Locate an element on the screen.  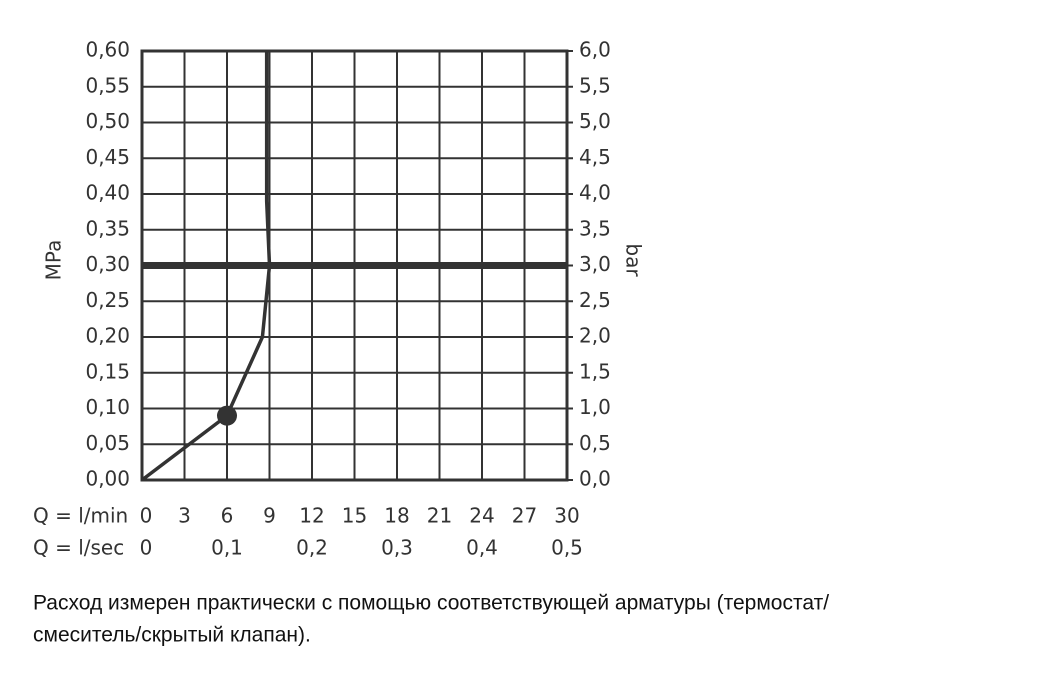
caption: смеситель/скрытый клапан). is located at coordinates (172, 635).